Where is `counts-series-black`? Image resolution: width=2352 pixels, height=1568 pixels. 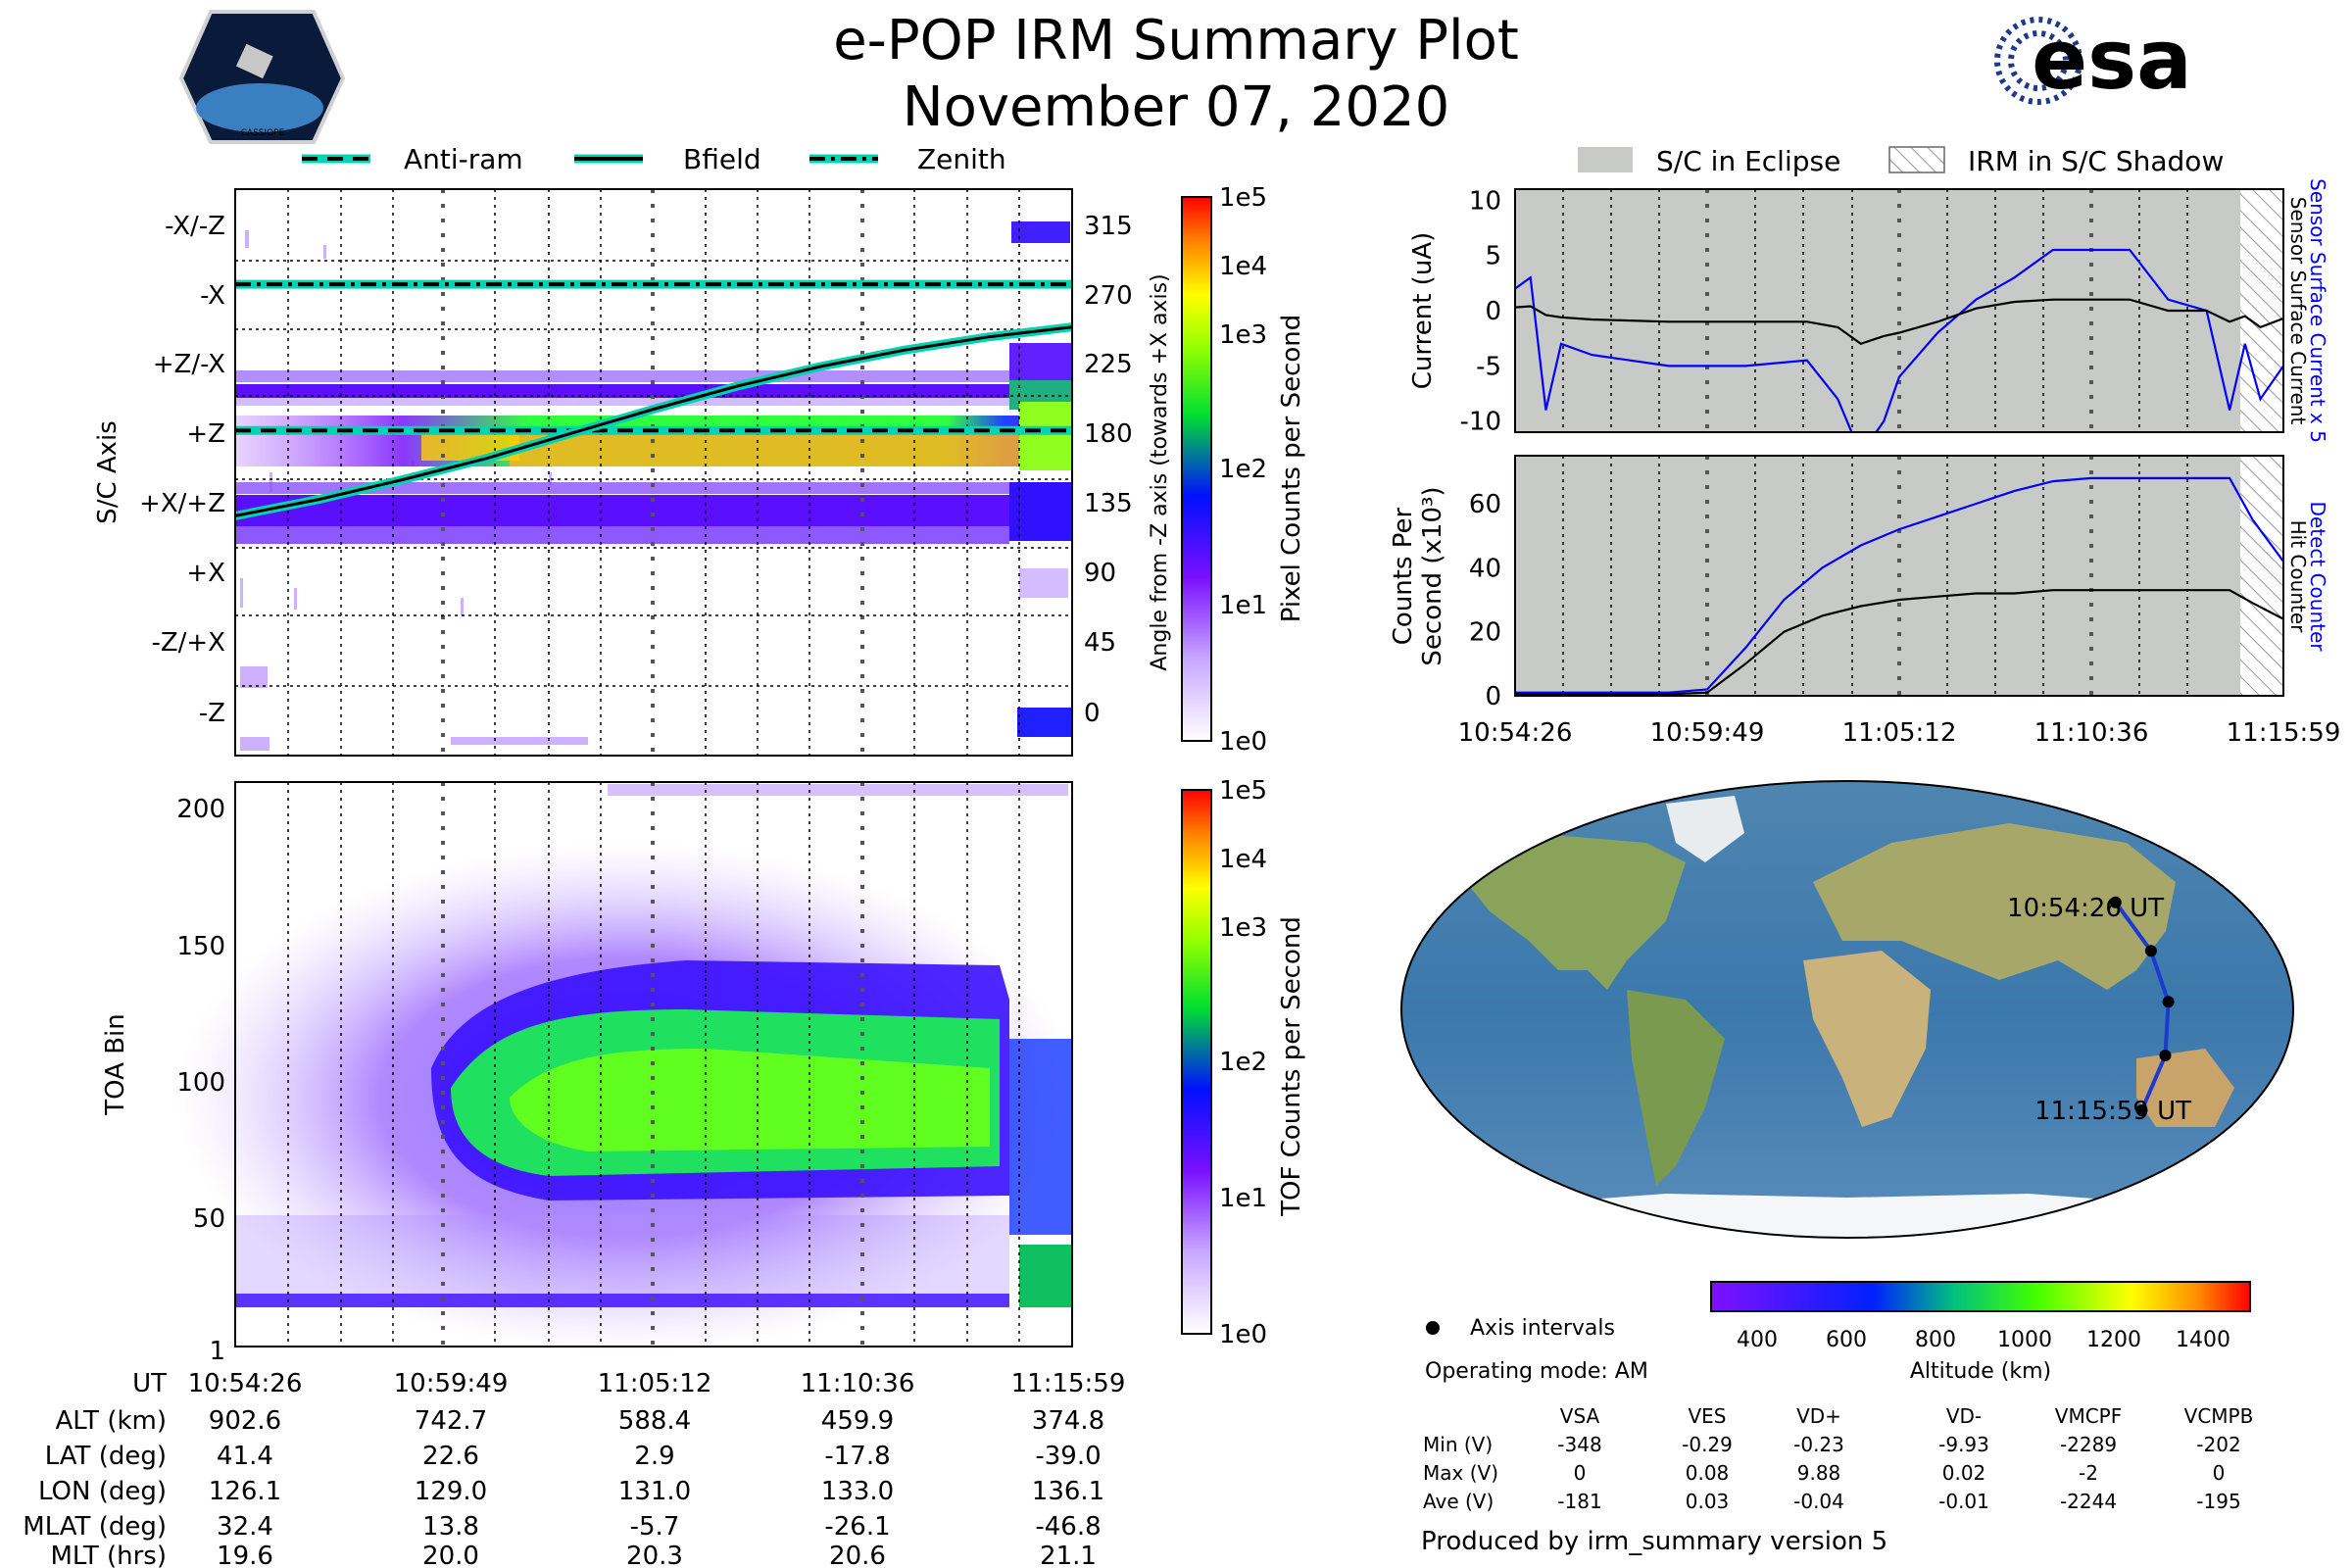
counts-series-black is located at coordinates (1899, 642).